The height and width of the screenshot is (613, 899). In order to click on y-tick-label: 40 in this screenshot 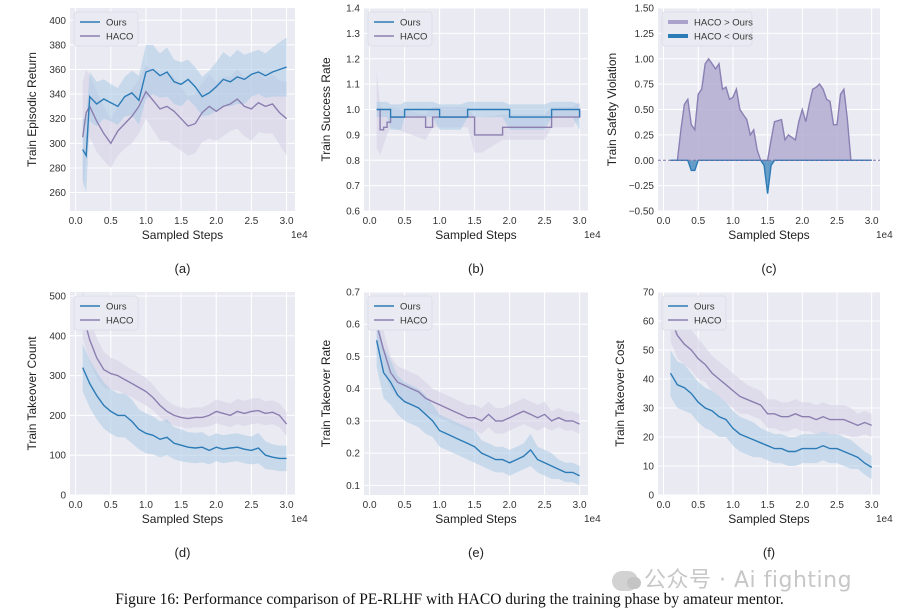, I will do `click(649, 380)`.